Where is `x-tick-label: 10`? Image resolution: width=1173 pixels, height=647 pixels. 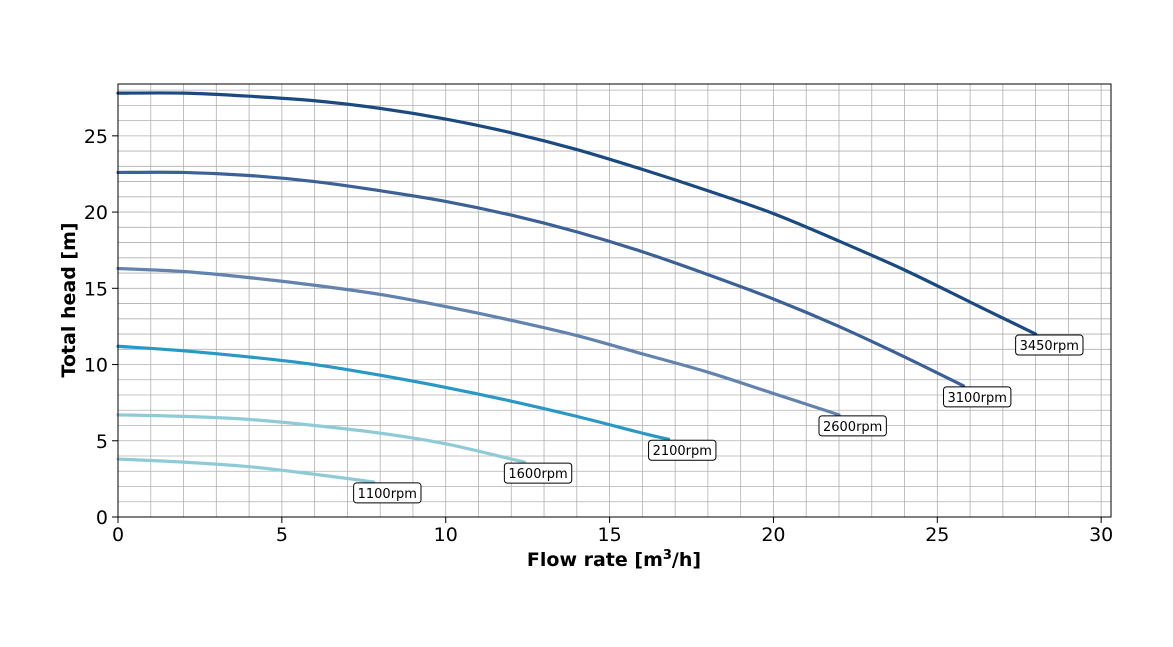
x-tick-label: 10 is located at coordinates (446, 535).